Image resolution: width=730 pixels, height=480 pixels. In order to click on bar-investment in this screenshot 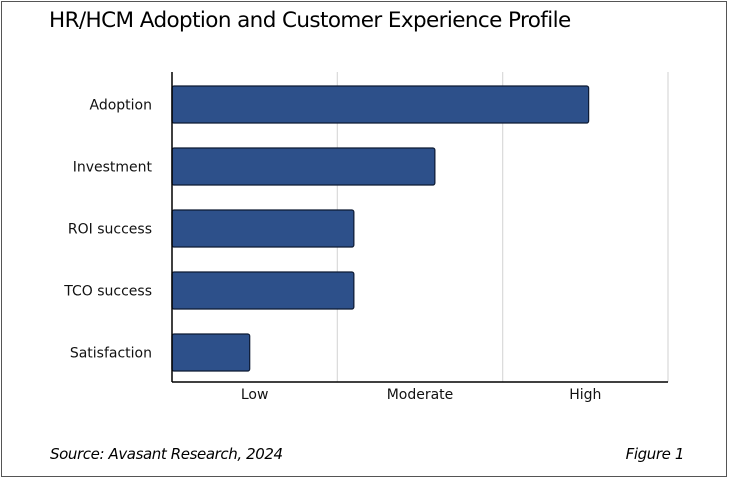, I will do `click(303, 166)`.